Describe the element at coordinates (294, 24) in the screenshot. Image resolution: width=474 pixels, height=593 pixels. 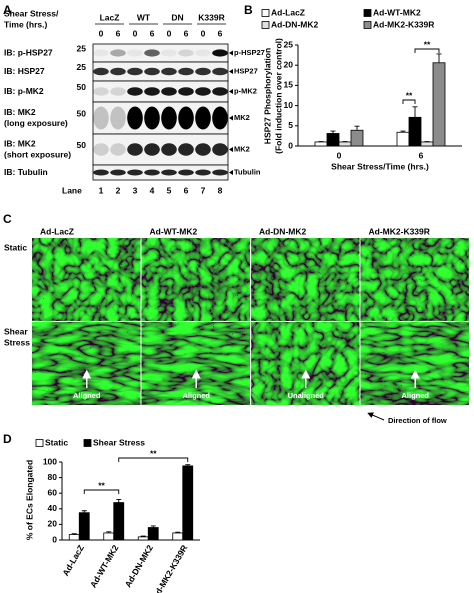
I see `legend-label: Ad-DN-MK2` at that location.